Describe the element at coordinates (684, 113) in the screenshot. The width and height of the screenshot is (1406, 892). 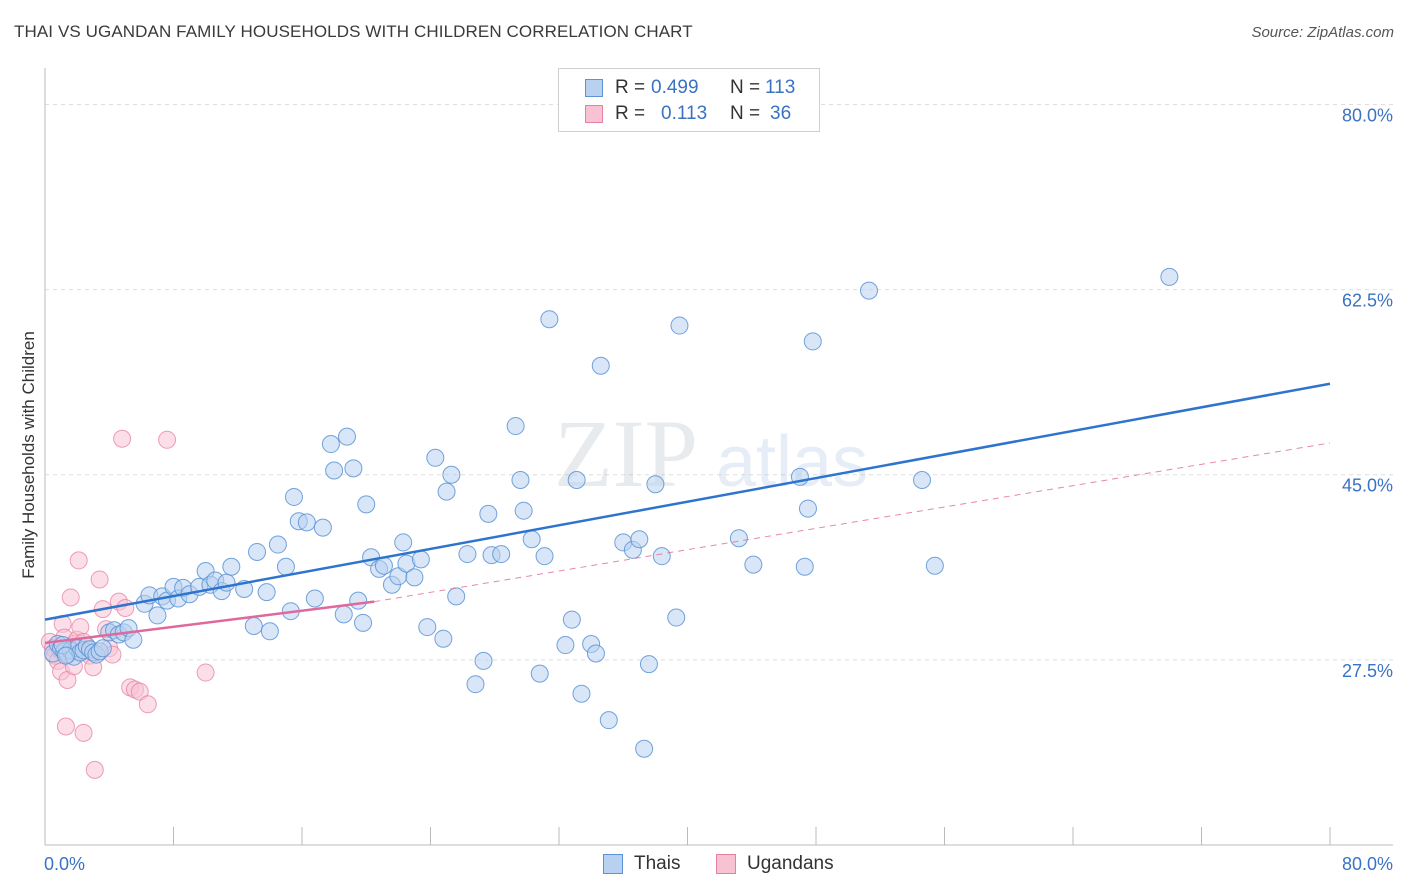
I see `r-value: 0.113` at that location.